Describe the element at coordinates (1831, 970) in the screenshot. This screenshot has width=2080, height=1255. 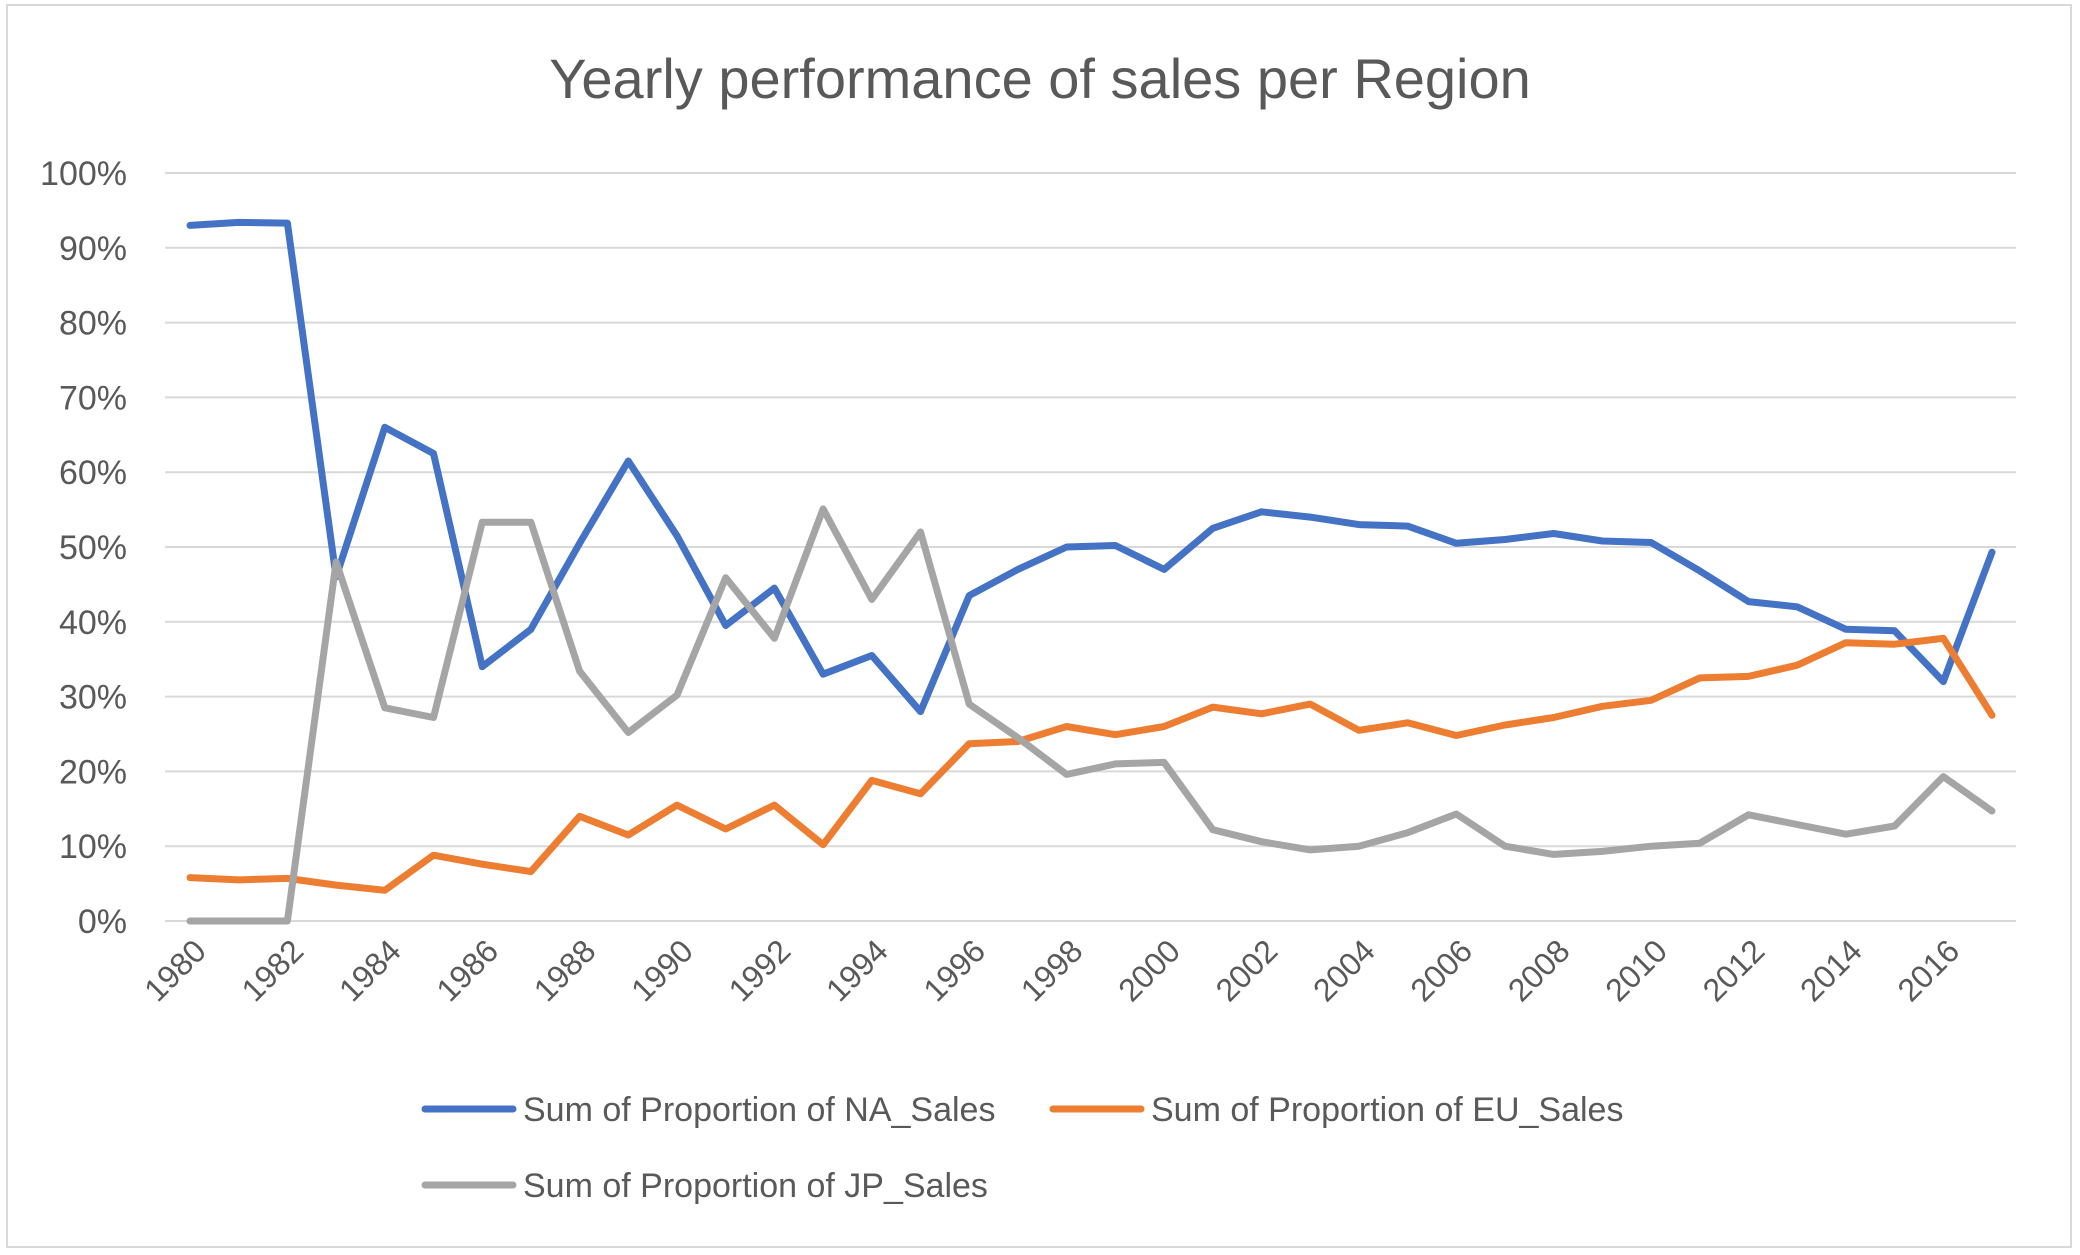
I see `x-tick-label: 2014` at that location.